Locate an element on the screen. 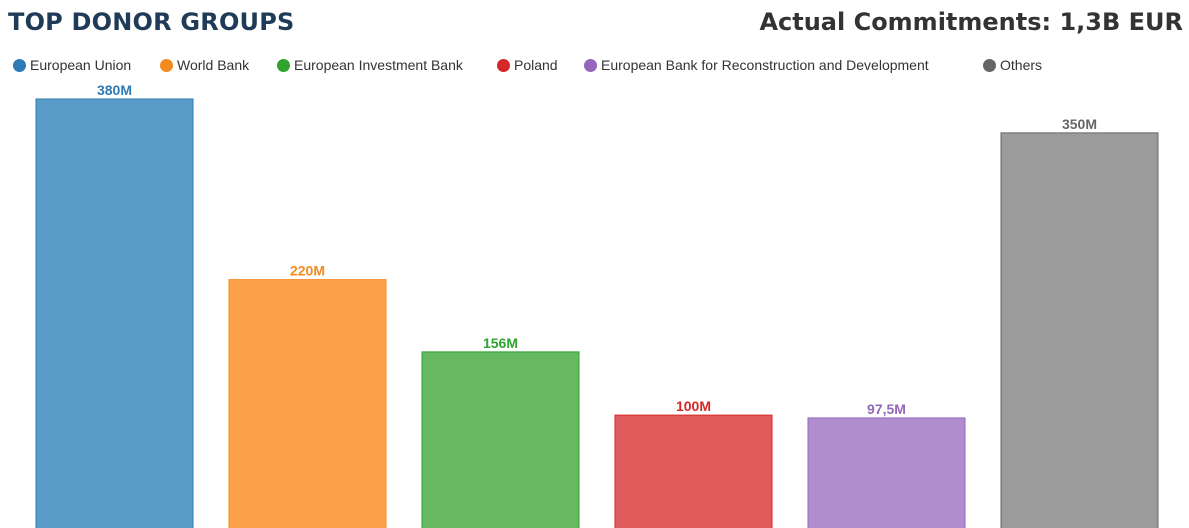  bar-european-union is located at coordinates (114, 313).